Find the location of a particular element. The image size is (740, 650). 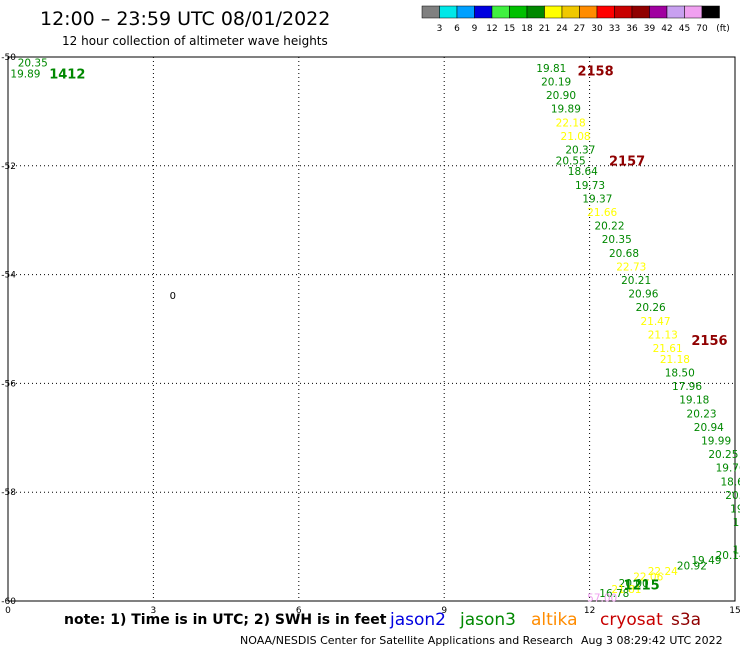

wave-height-value: 57.00 is located at coordinates (602, 599).